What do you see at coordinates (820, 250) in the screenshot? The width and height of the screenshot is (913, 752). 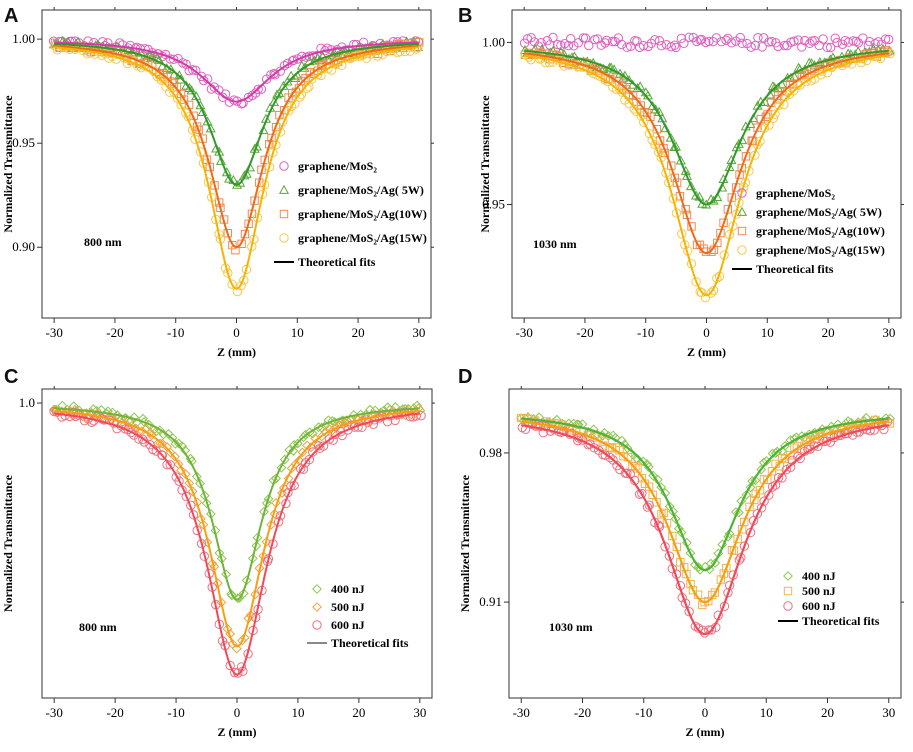 I see `legend-label: graphene/MoS₂/Ag(15W)` at bounding box center [820, 250].